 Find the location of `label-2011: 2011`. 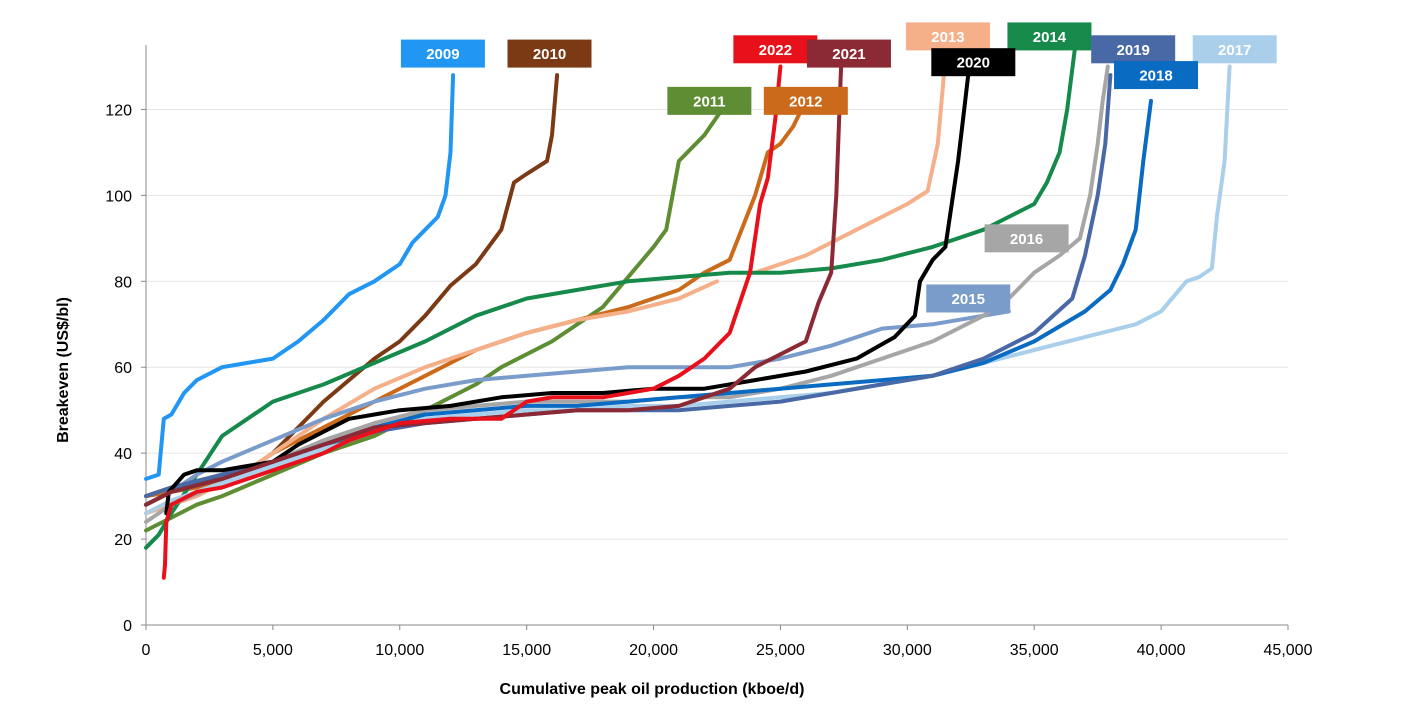

label-2011: 2011 is located at coordinates (709, 100).